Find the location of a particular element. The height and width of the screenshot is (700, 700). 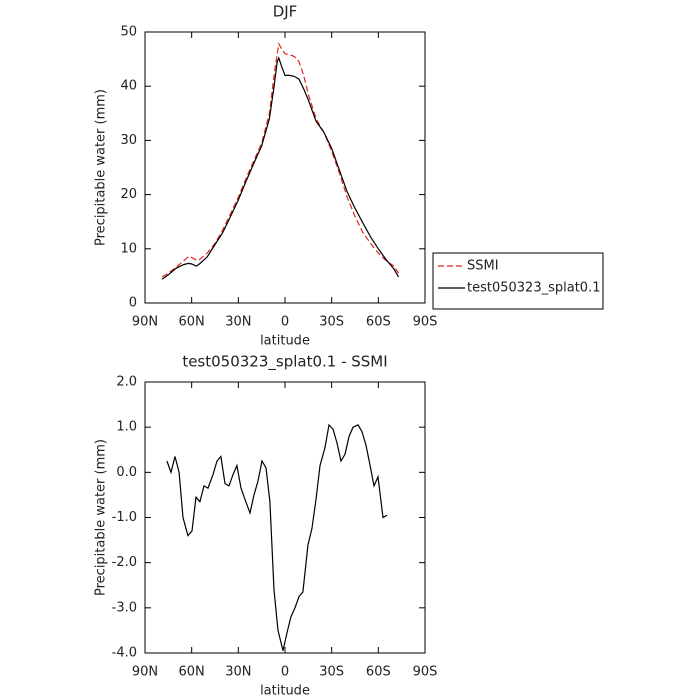

y-tick-label: 40 is located at coordinates (128, 86).